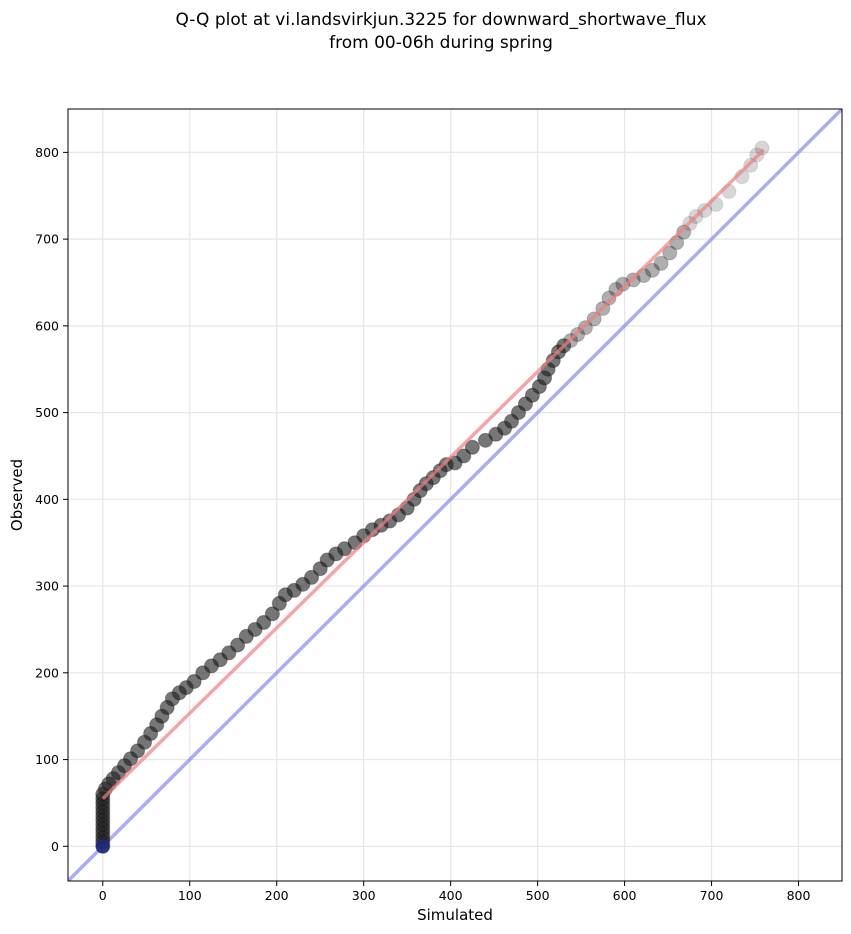 The width and height of the screenshot is (851, 934). What do you see at coordinates (712, 895) in the screenshot?
I see `x-tick-label: 700` at bounding box center [712, 895].